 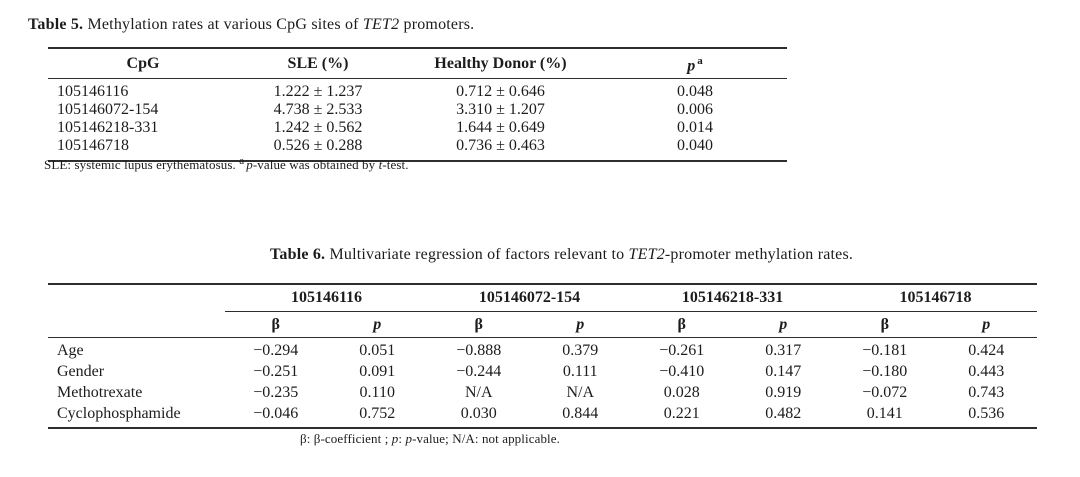 I want to click on t6-factor-label: Cyclophosphamide, so click(x=119, y=413).